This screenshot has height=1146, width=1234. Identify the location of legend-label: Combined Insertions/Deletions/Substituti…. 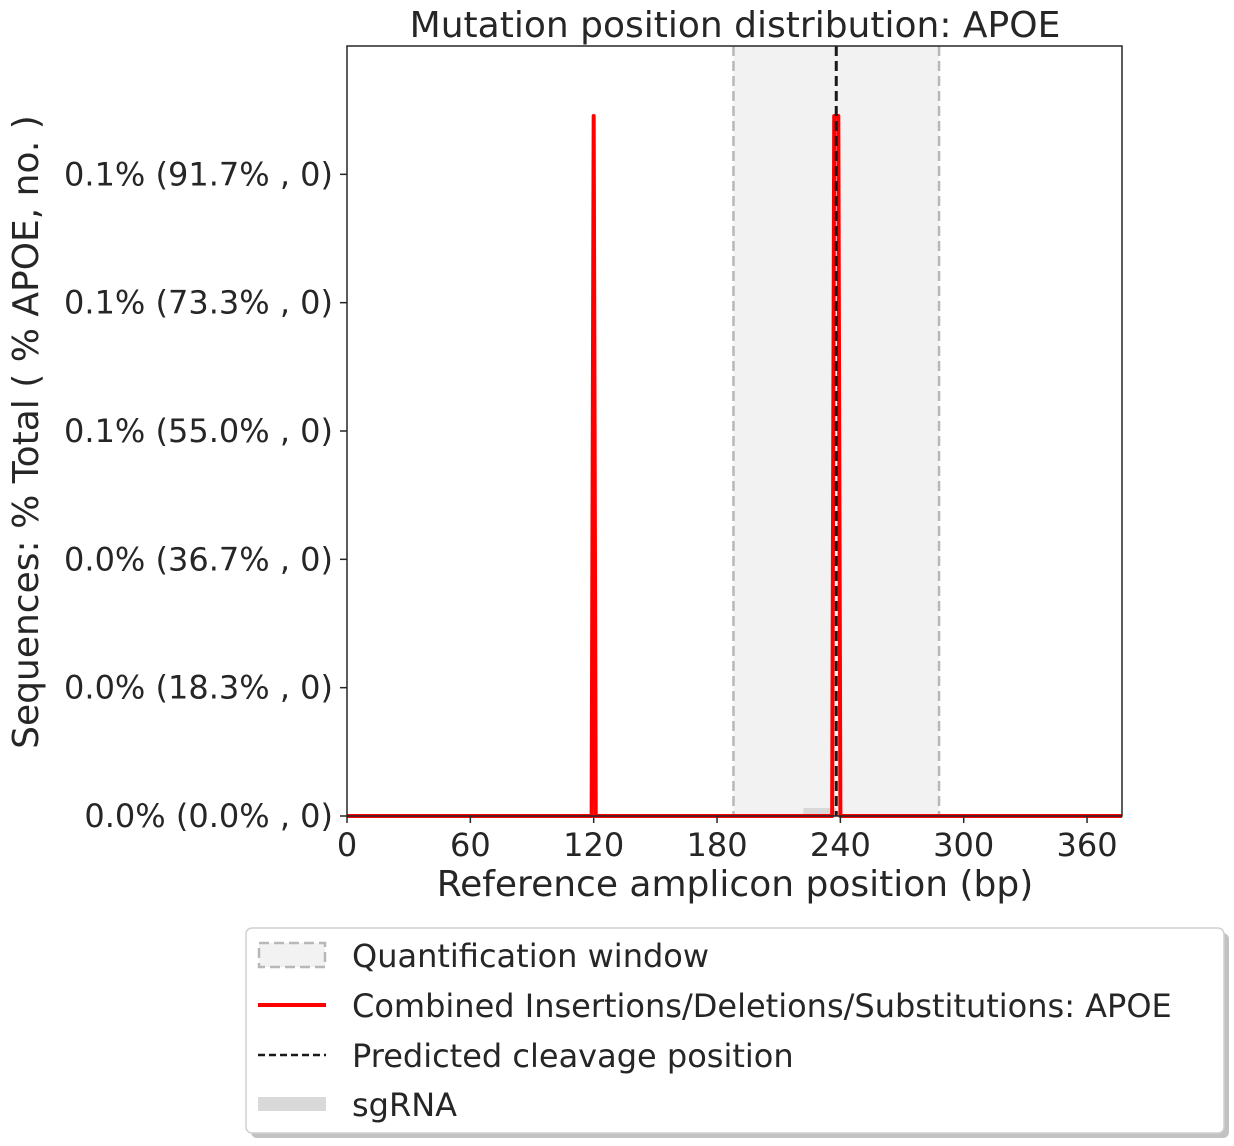
(762, 1006).